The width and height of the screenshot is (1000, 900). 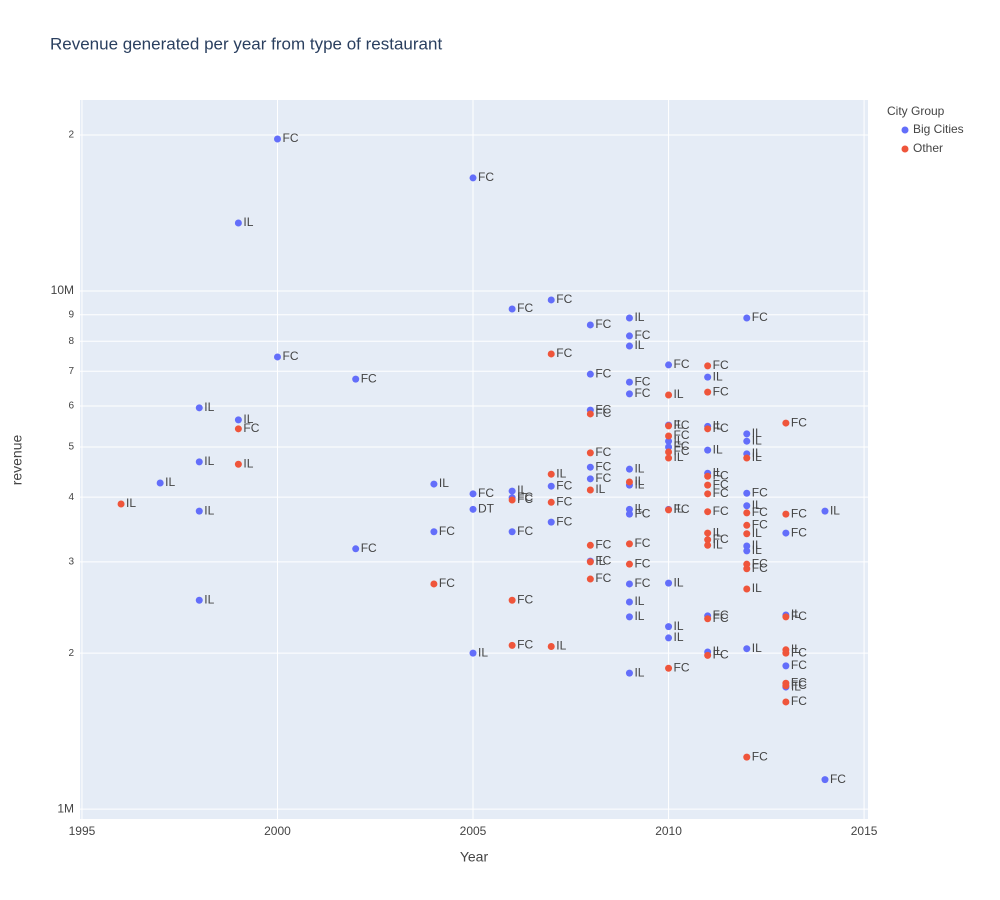 What do you see at coordinates (71, 653) in the screenshot?
I see `y-tick-label: 2` at bounding box center [71, 653].